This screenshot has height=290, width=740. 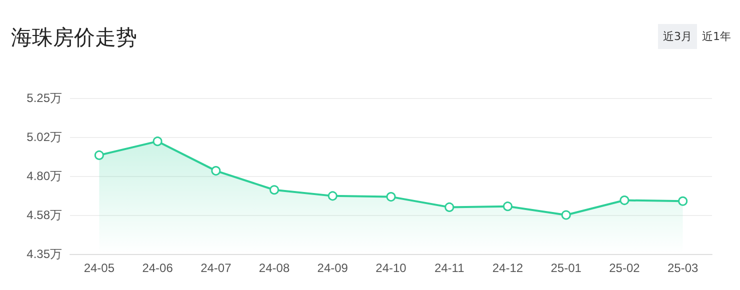 I want to click on range-toggle: 近3月, so click(x=677, y=36).